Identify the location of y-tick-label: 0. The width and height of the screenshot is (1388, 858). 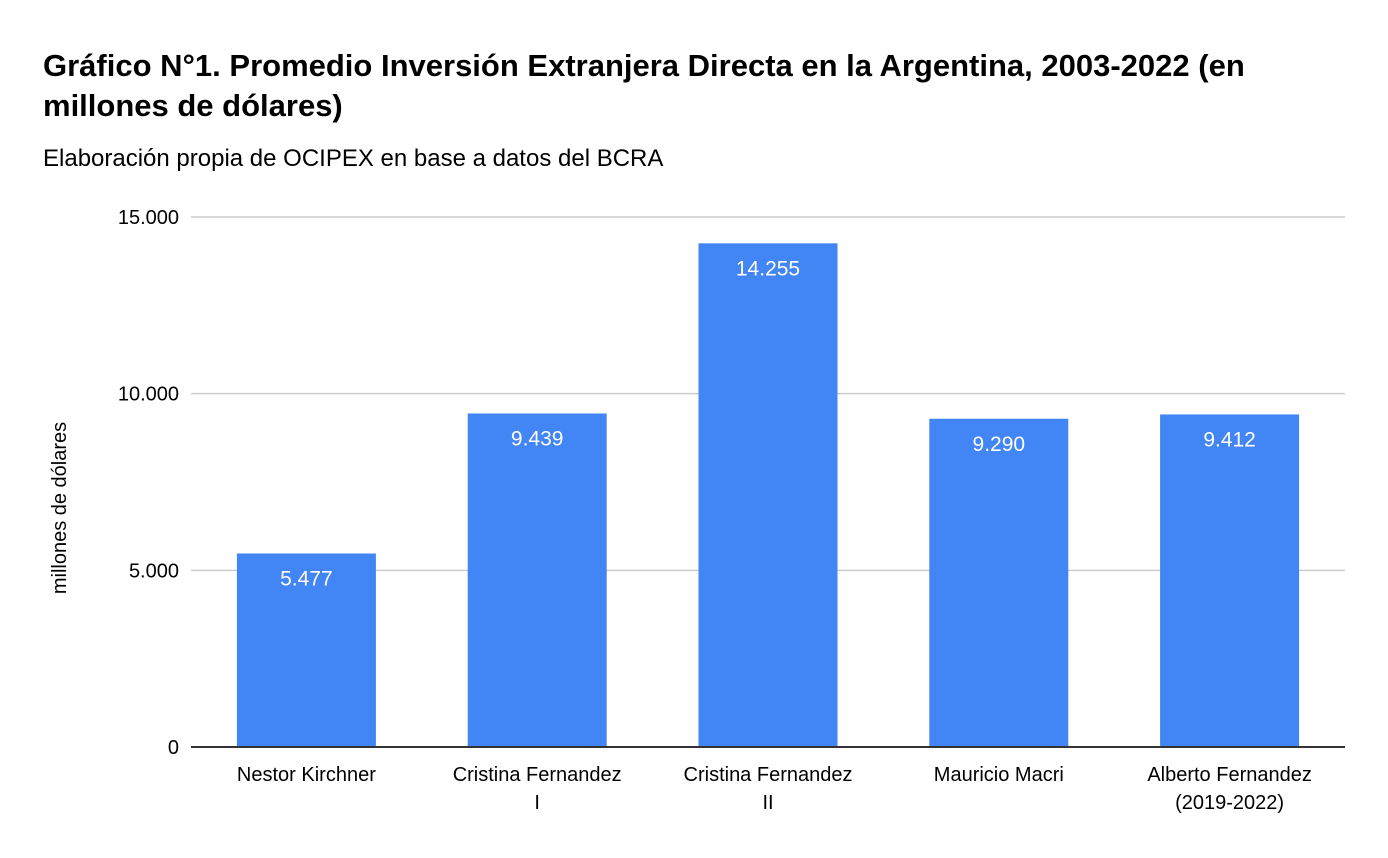
(173, 748).